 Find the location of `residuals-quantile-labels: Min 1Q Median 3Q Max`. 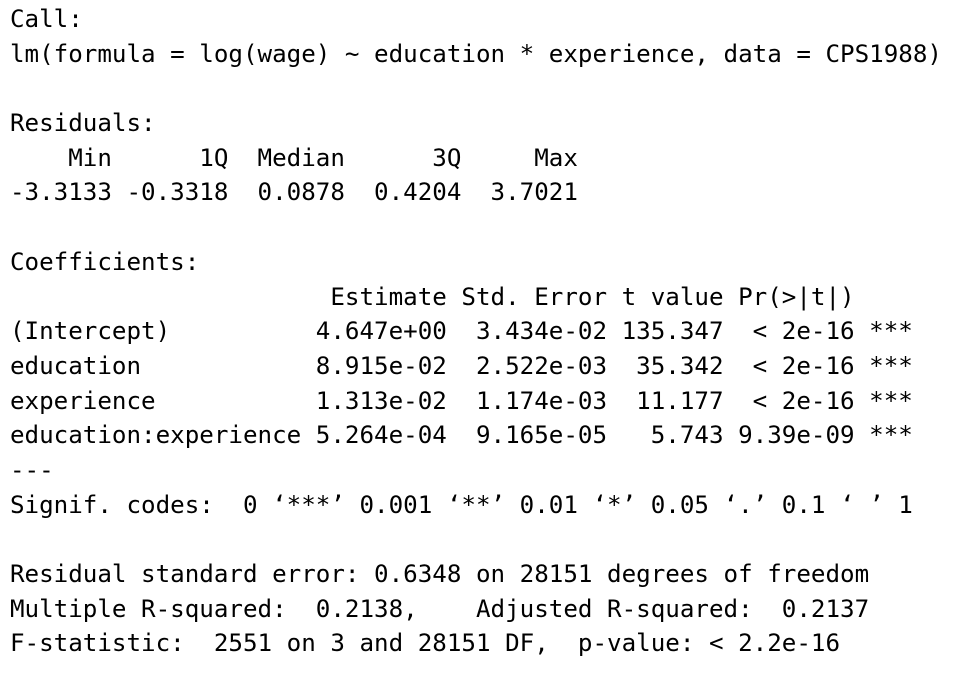

residuals-quantile-labels: Min 1Q Median 3Q Max is located at coordinates (301, 157).